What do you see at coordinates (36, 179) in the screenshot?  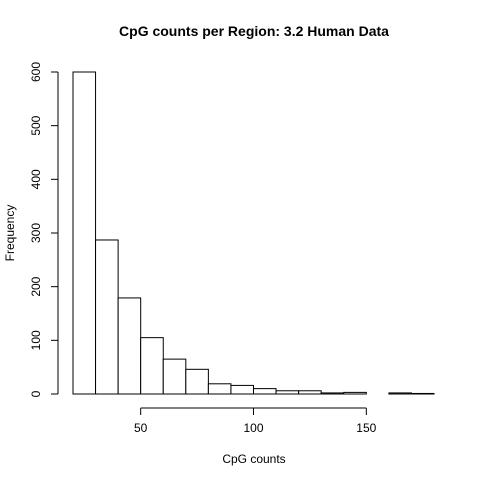 I see `y-tick-label: 400` at bounding box center [36, 179].